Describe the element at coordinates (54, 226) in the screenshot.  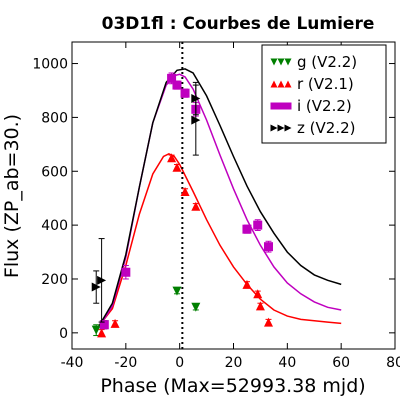
I see `y-tick-label: 400` at that location.